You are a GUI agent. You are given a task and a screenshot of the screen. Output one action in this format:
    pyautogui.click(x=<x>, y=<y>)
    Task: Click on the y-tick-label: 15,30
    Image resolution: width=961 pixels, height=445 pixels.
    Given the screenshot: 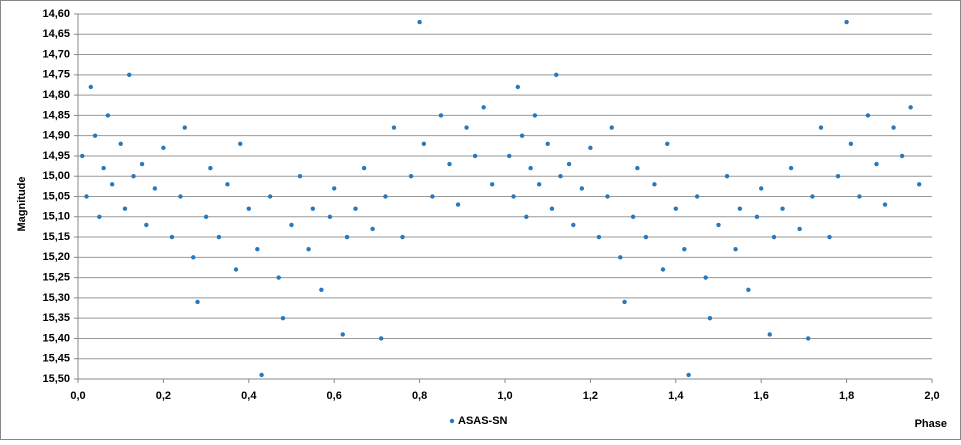 What is the action you would take?
    pyautogui.click(x=56, y=298)
    